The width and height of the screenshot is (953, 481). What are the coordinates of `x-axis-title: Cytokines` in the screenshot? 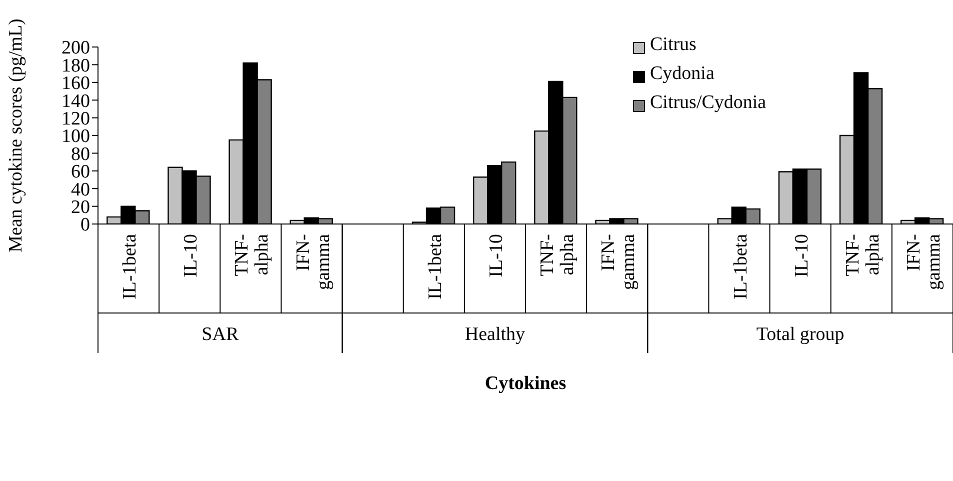 It's located at (525, 383).